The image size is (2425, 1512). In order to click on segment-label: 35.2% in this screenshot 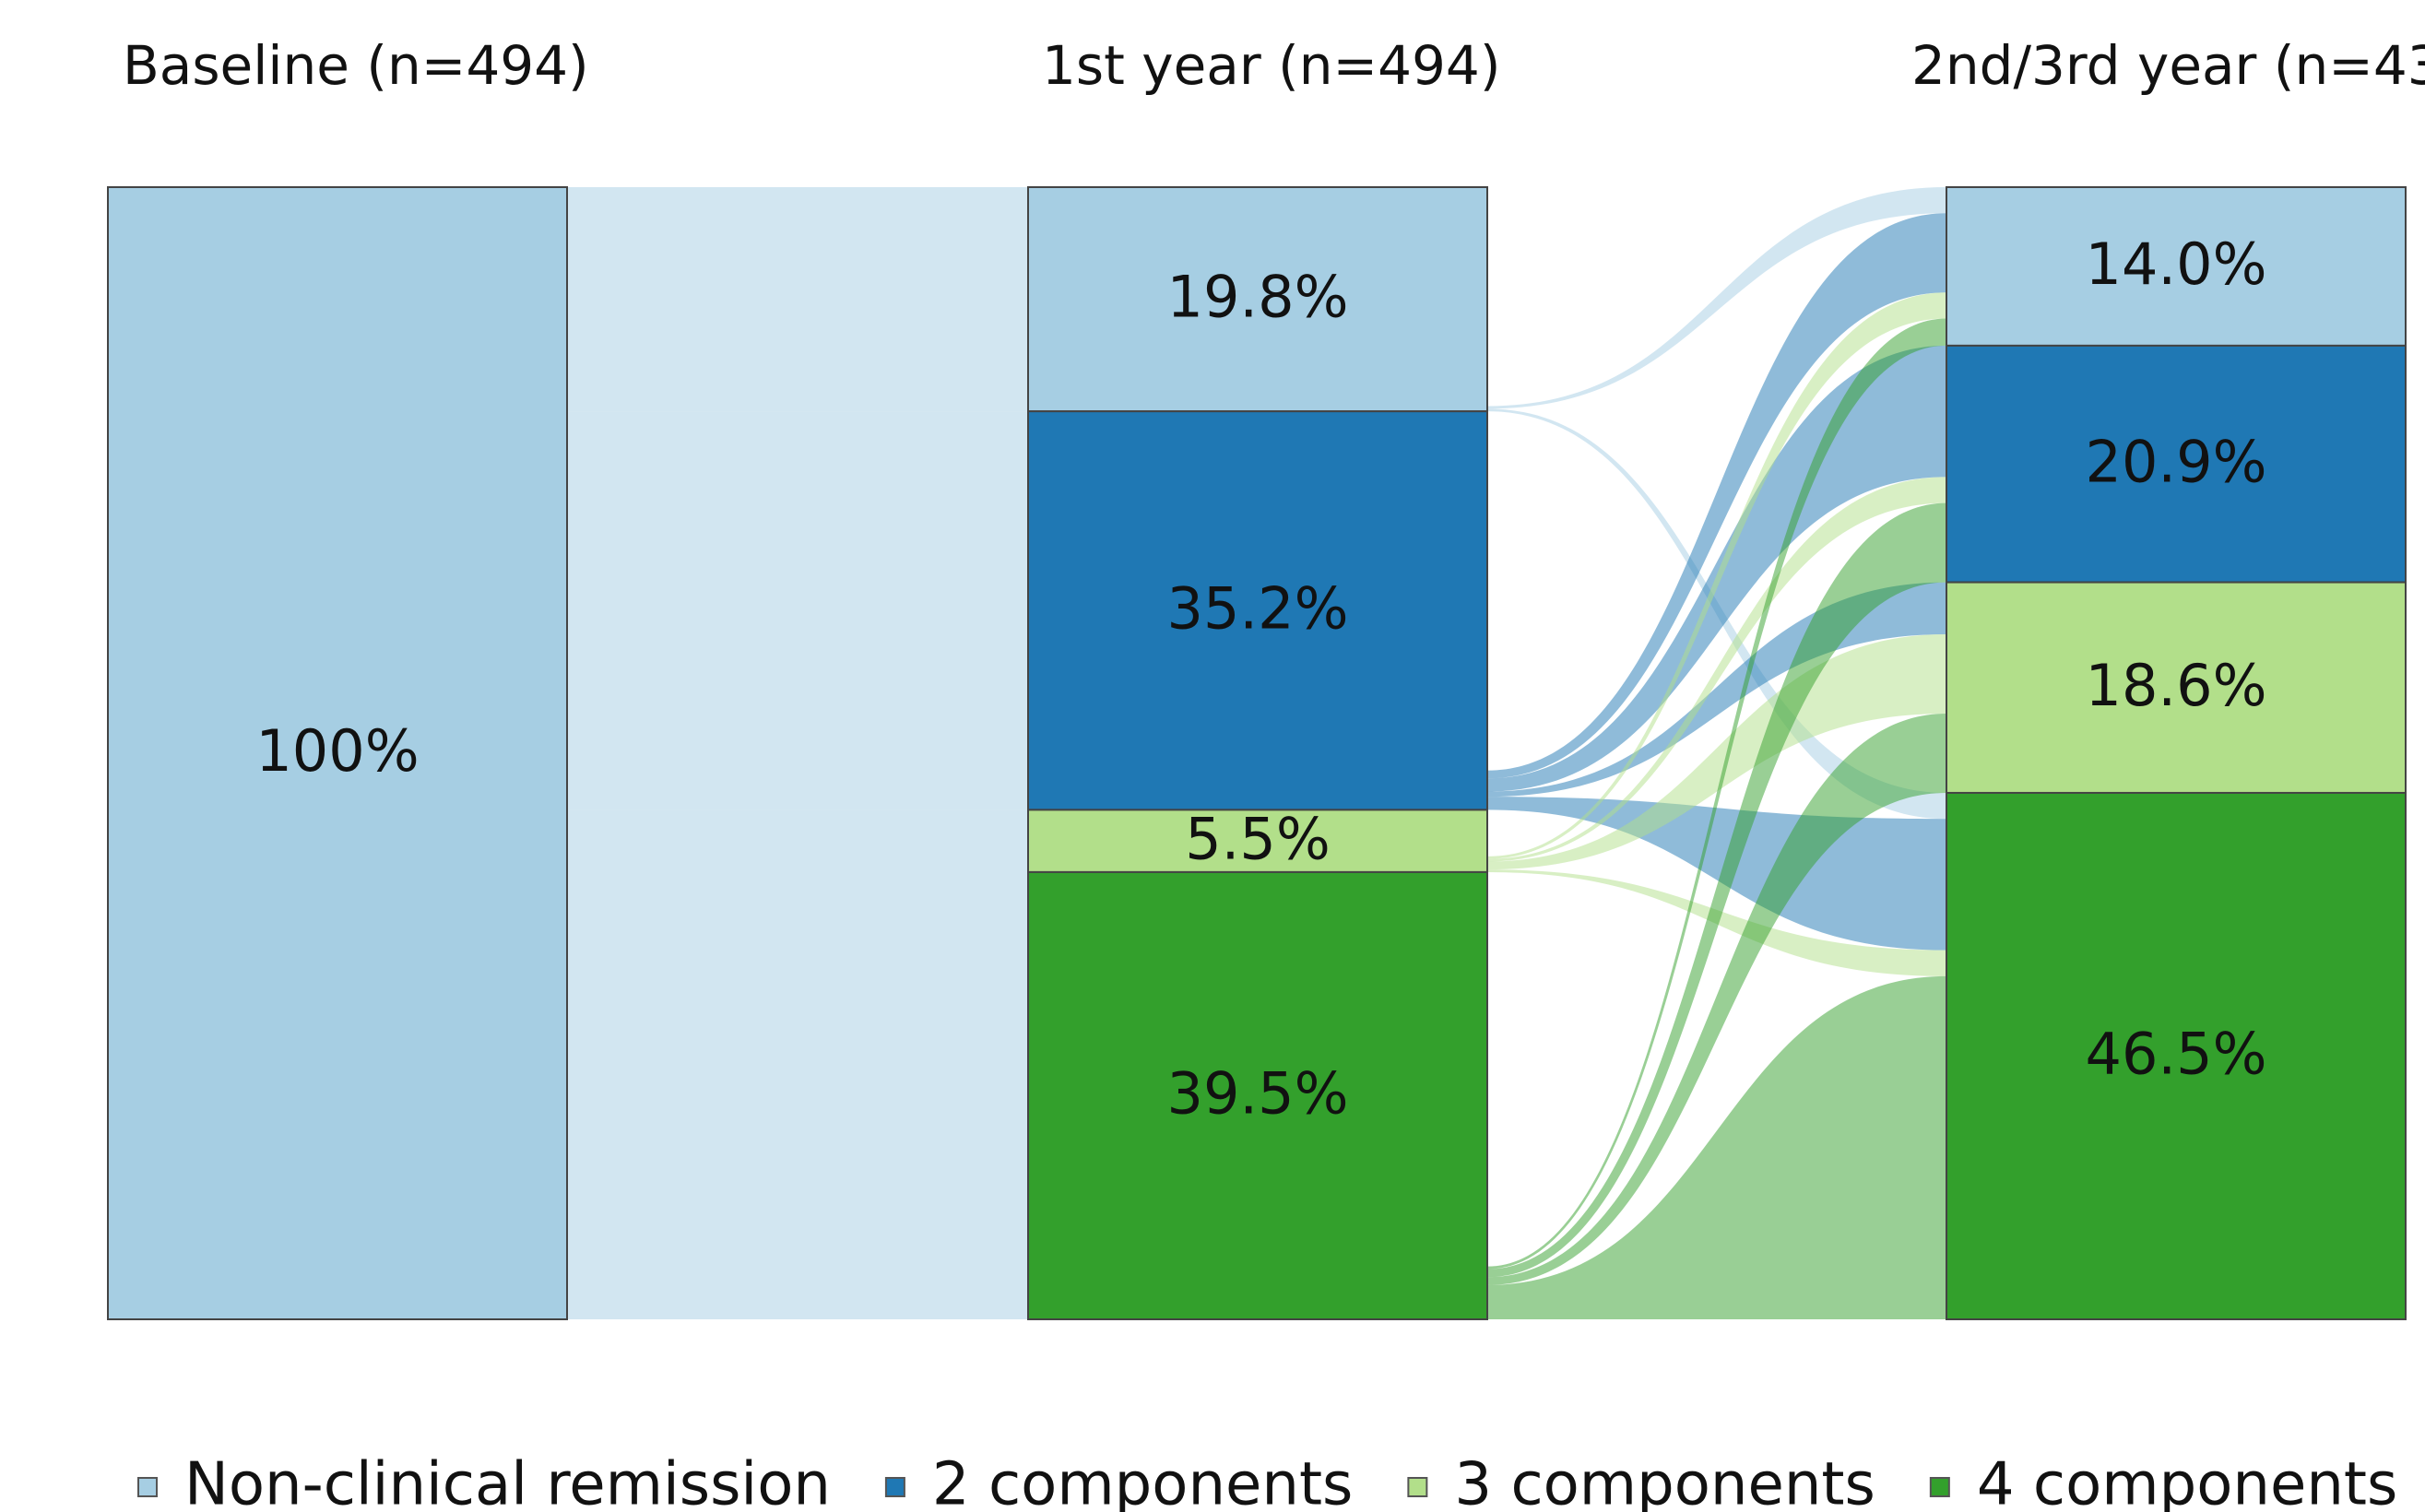, I will do `click(1258, 608)`.